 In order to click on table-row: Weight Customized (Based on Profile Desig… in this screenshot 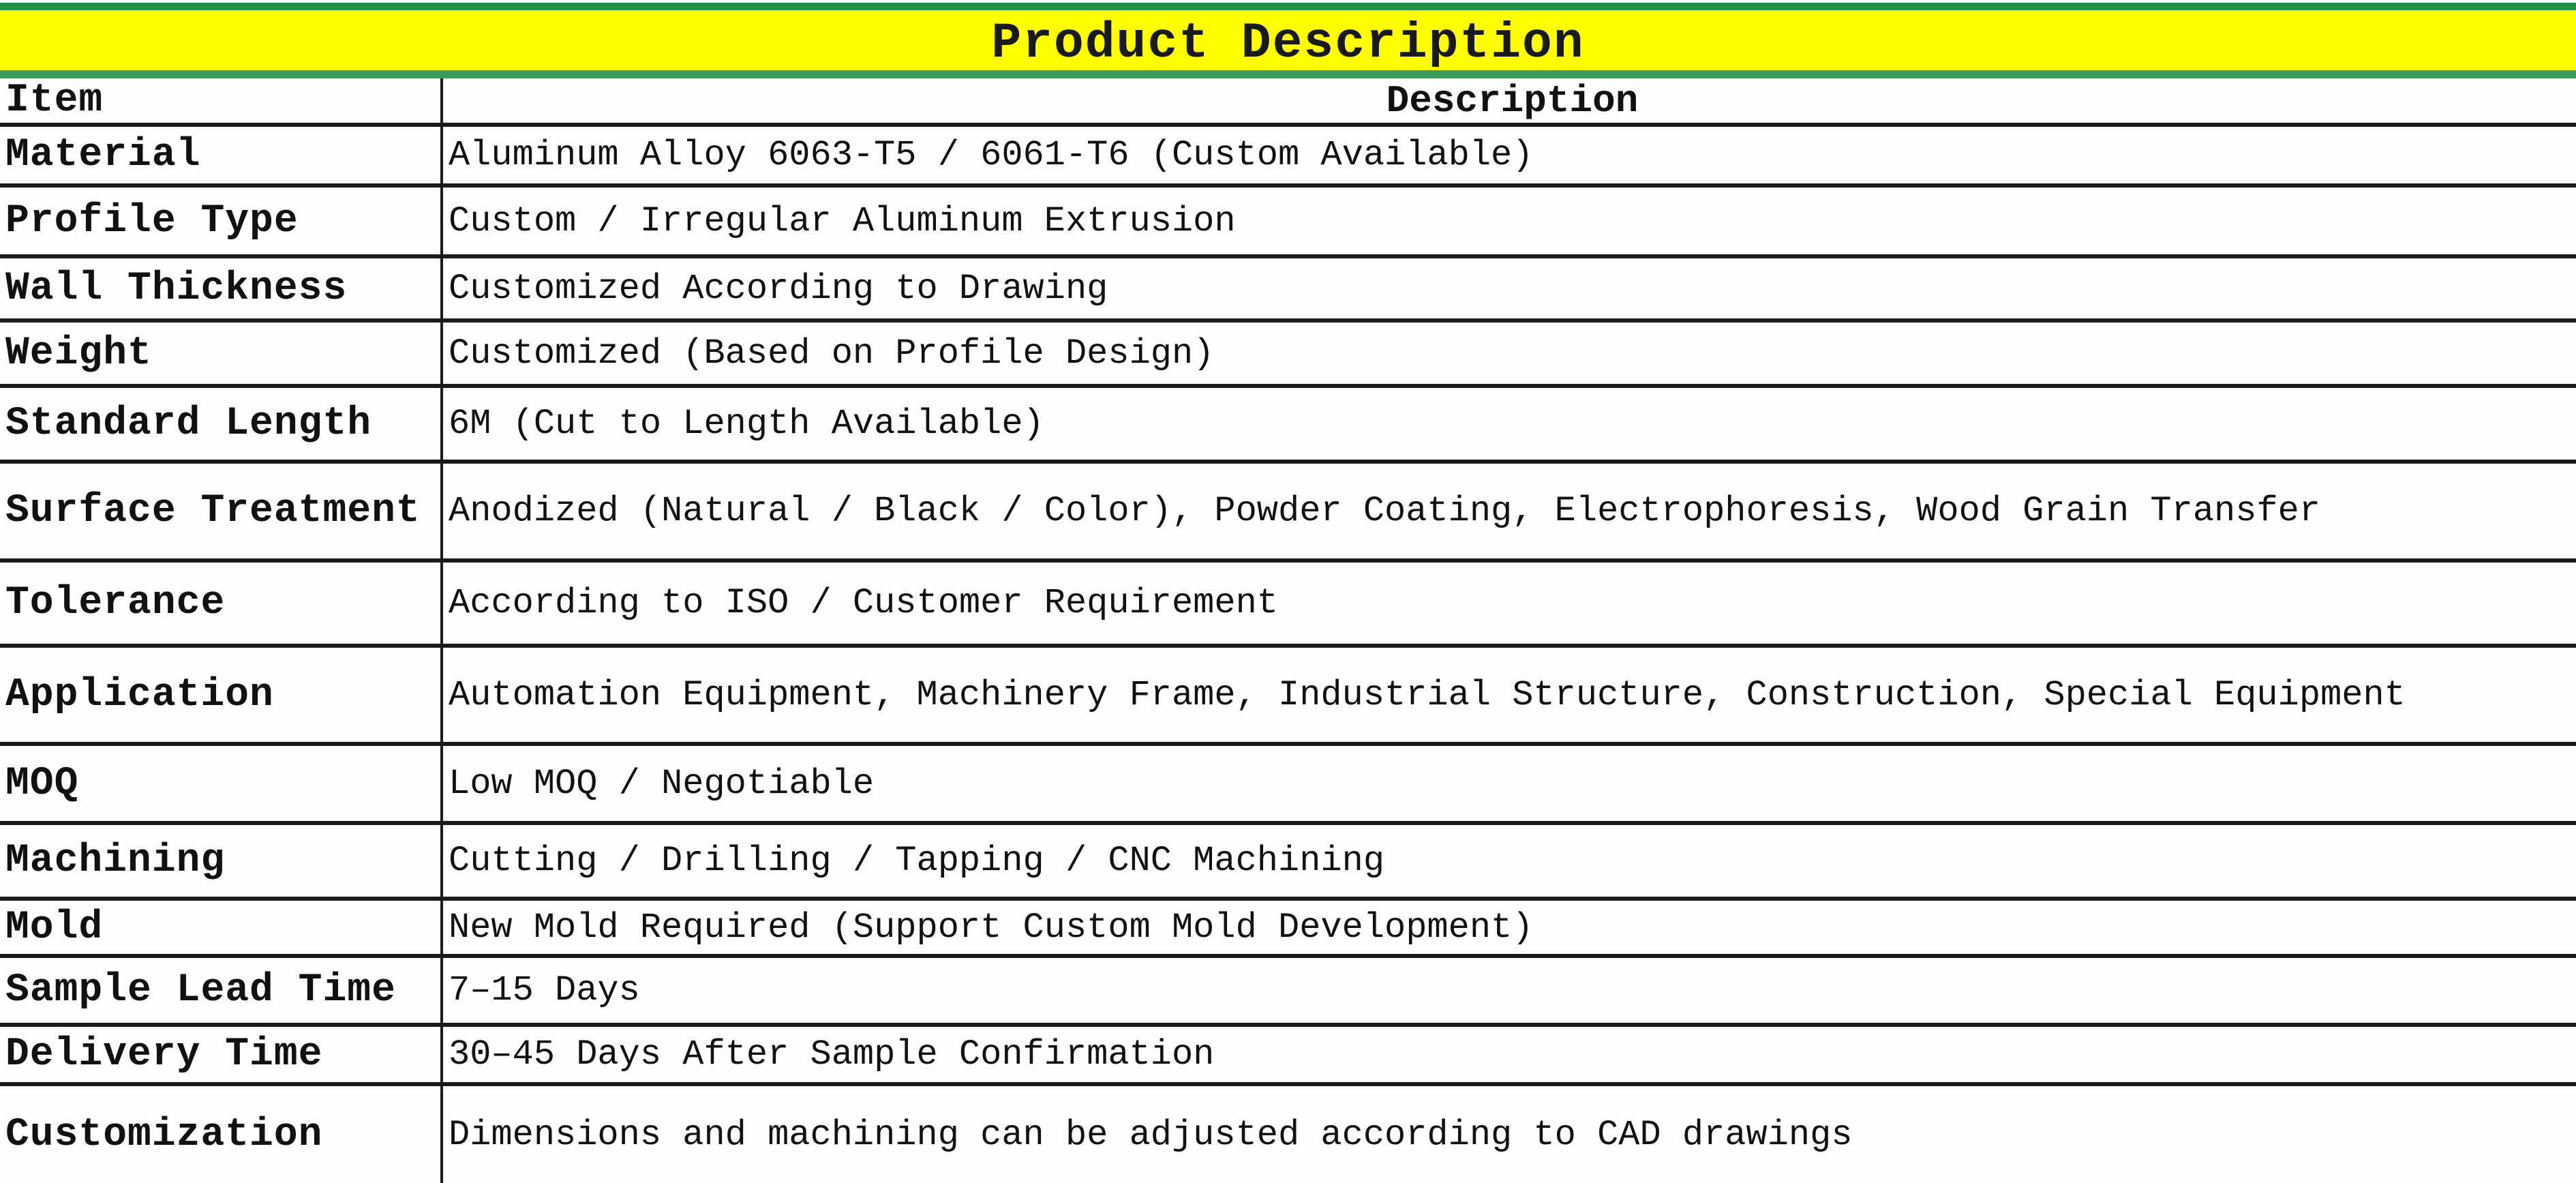, I will do `click(1288, 354)`.